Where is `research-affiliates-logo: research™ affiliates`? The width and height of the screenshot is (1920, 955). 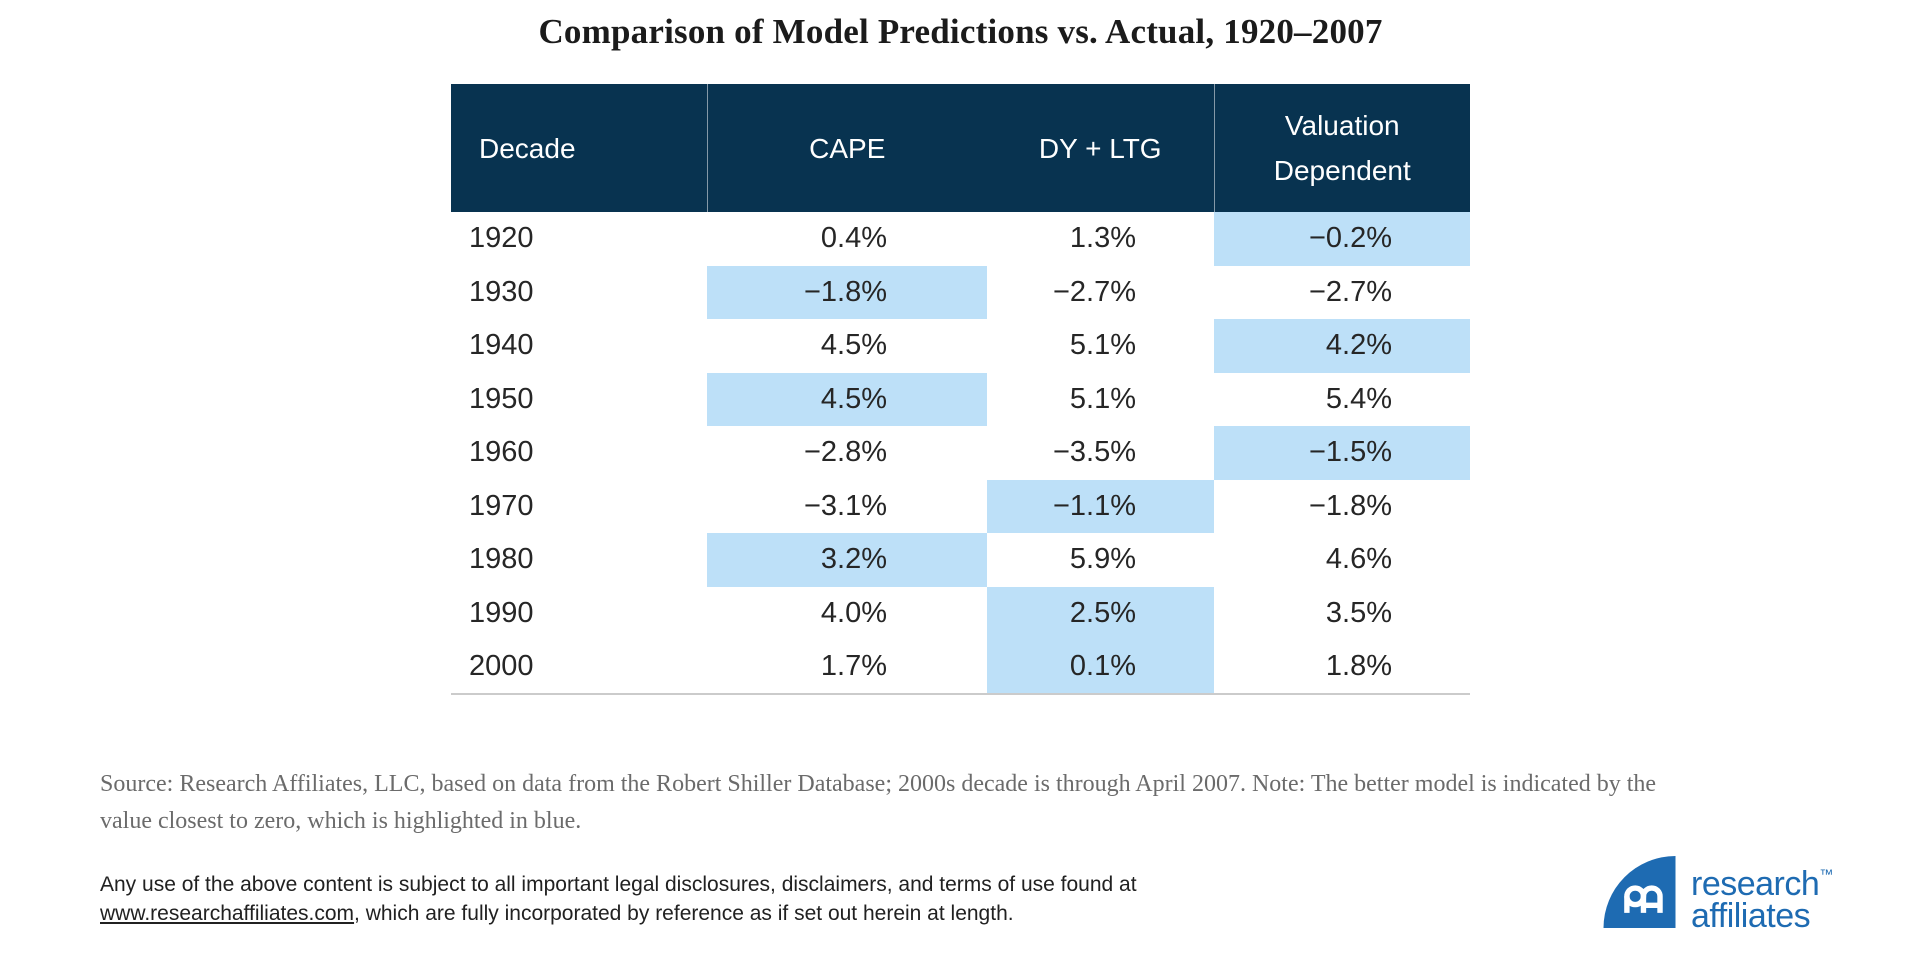 research-affiliates-logo: research™ affiliates is located at coordinates (1718, 895).